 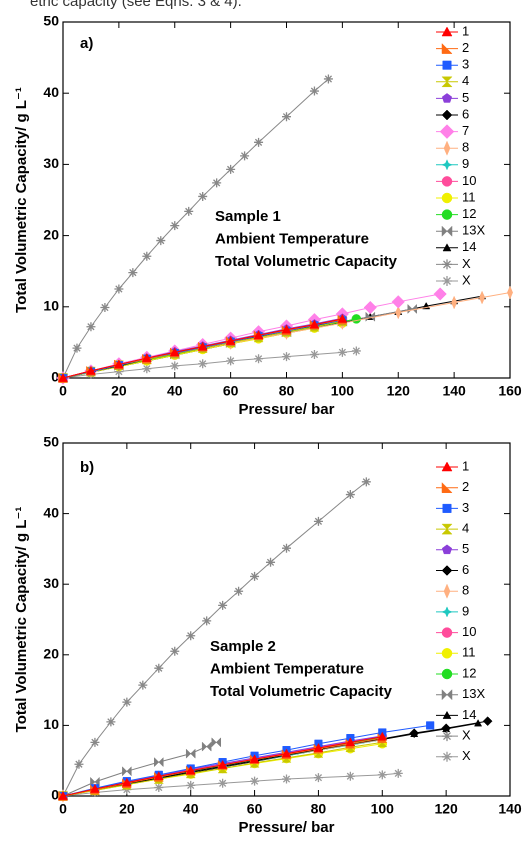 What do you see at coordinates (119, 391) in the screenshot?
I see `x-tick-label: 20` at bounding box center [119, 391].